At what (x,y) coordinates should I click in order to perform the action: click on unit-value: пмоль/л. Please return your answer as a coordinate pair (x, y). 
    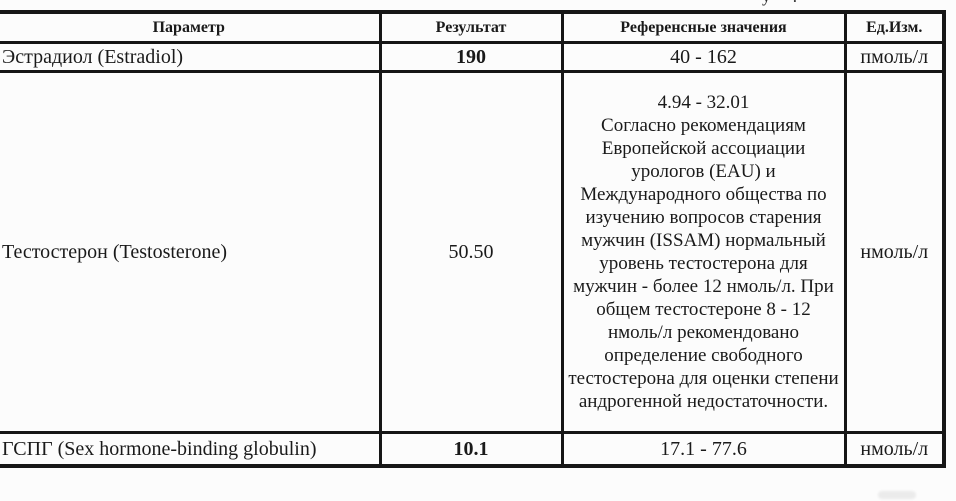
    Looking at the image, I should click on (894, 57).